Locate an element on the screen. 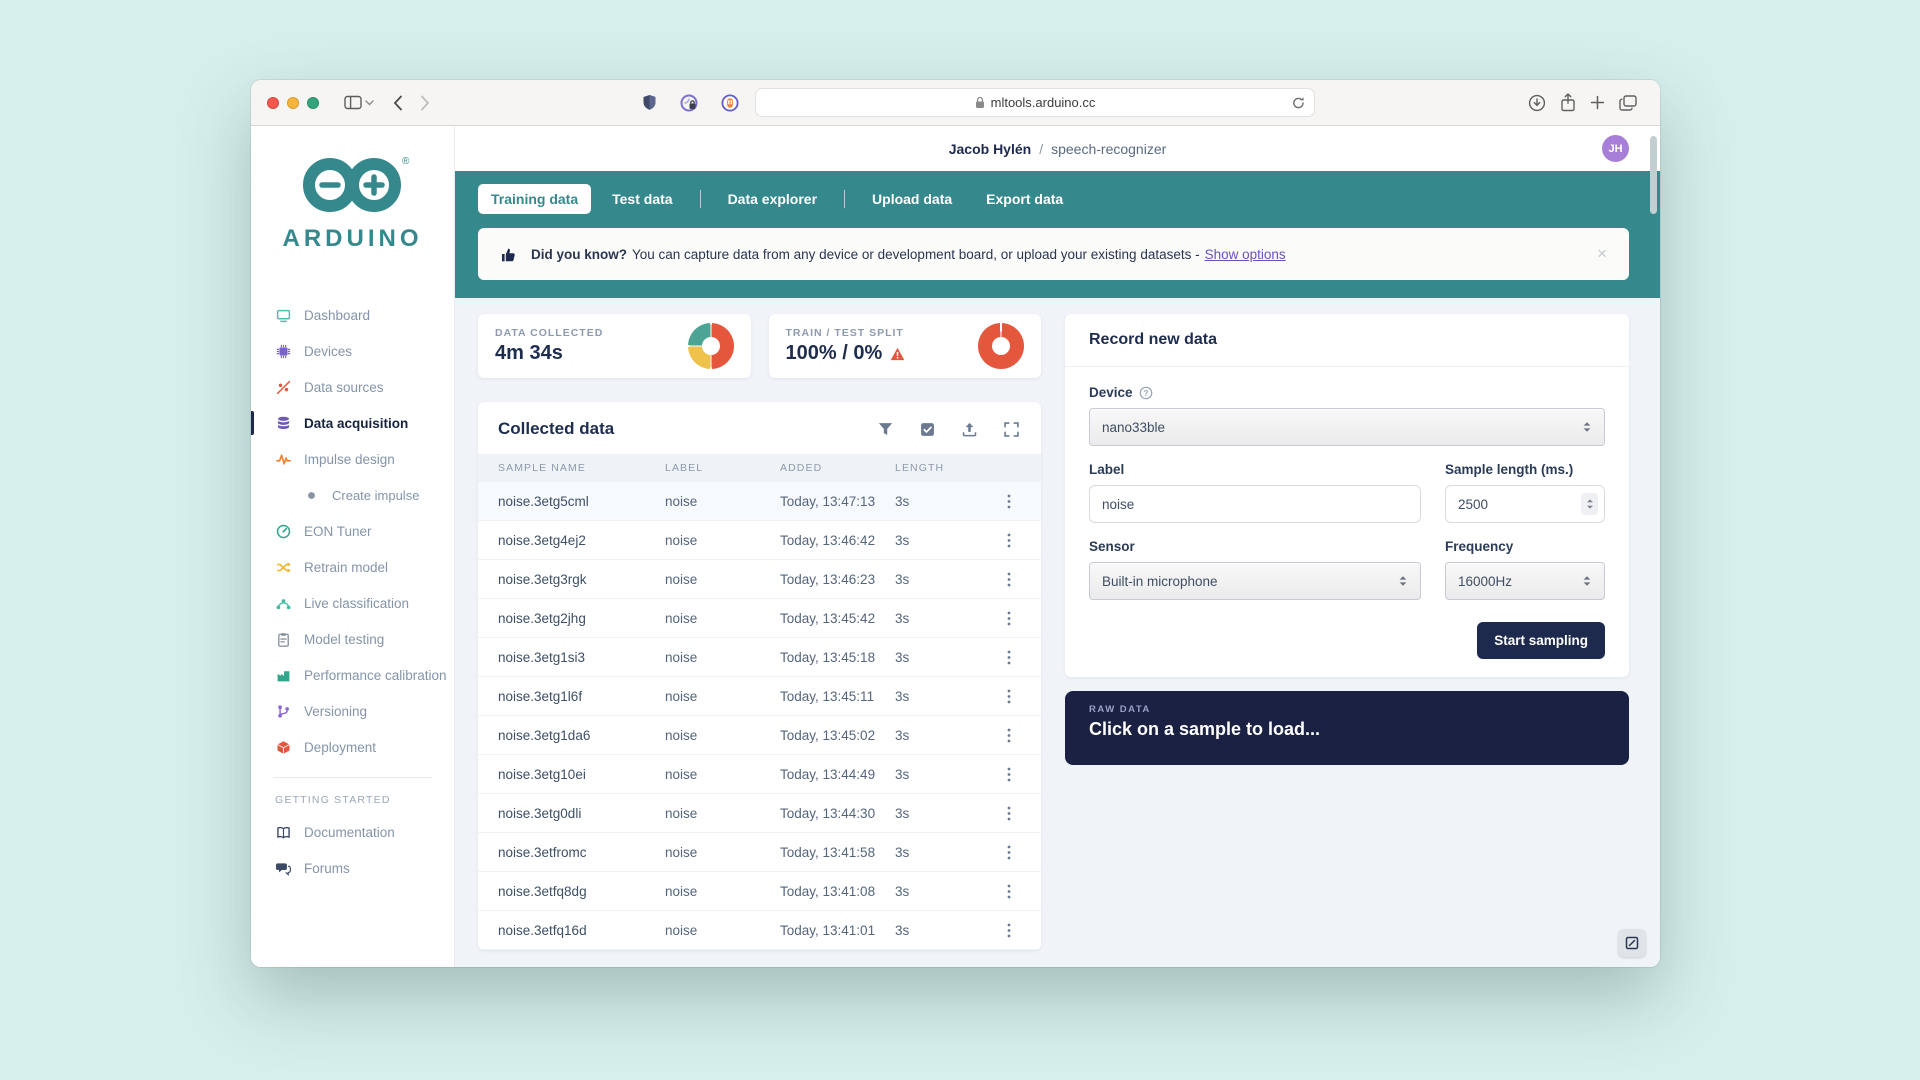  train-test-split-value: 100% / 0% is located at coordinates (834, 353).